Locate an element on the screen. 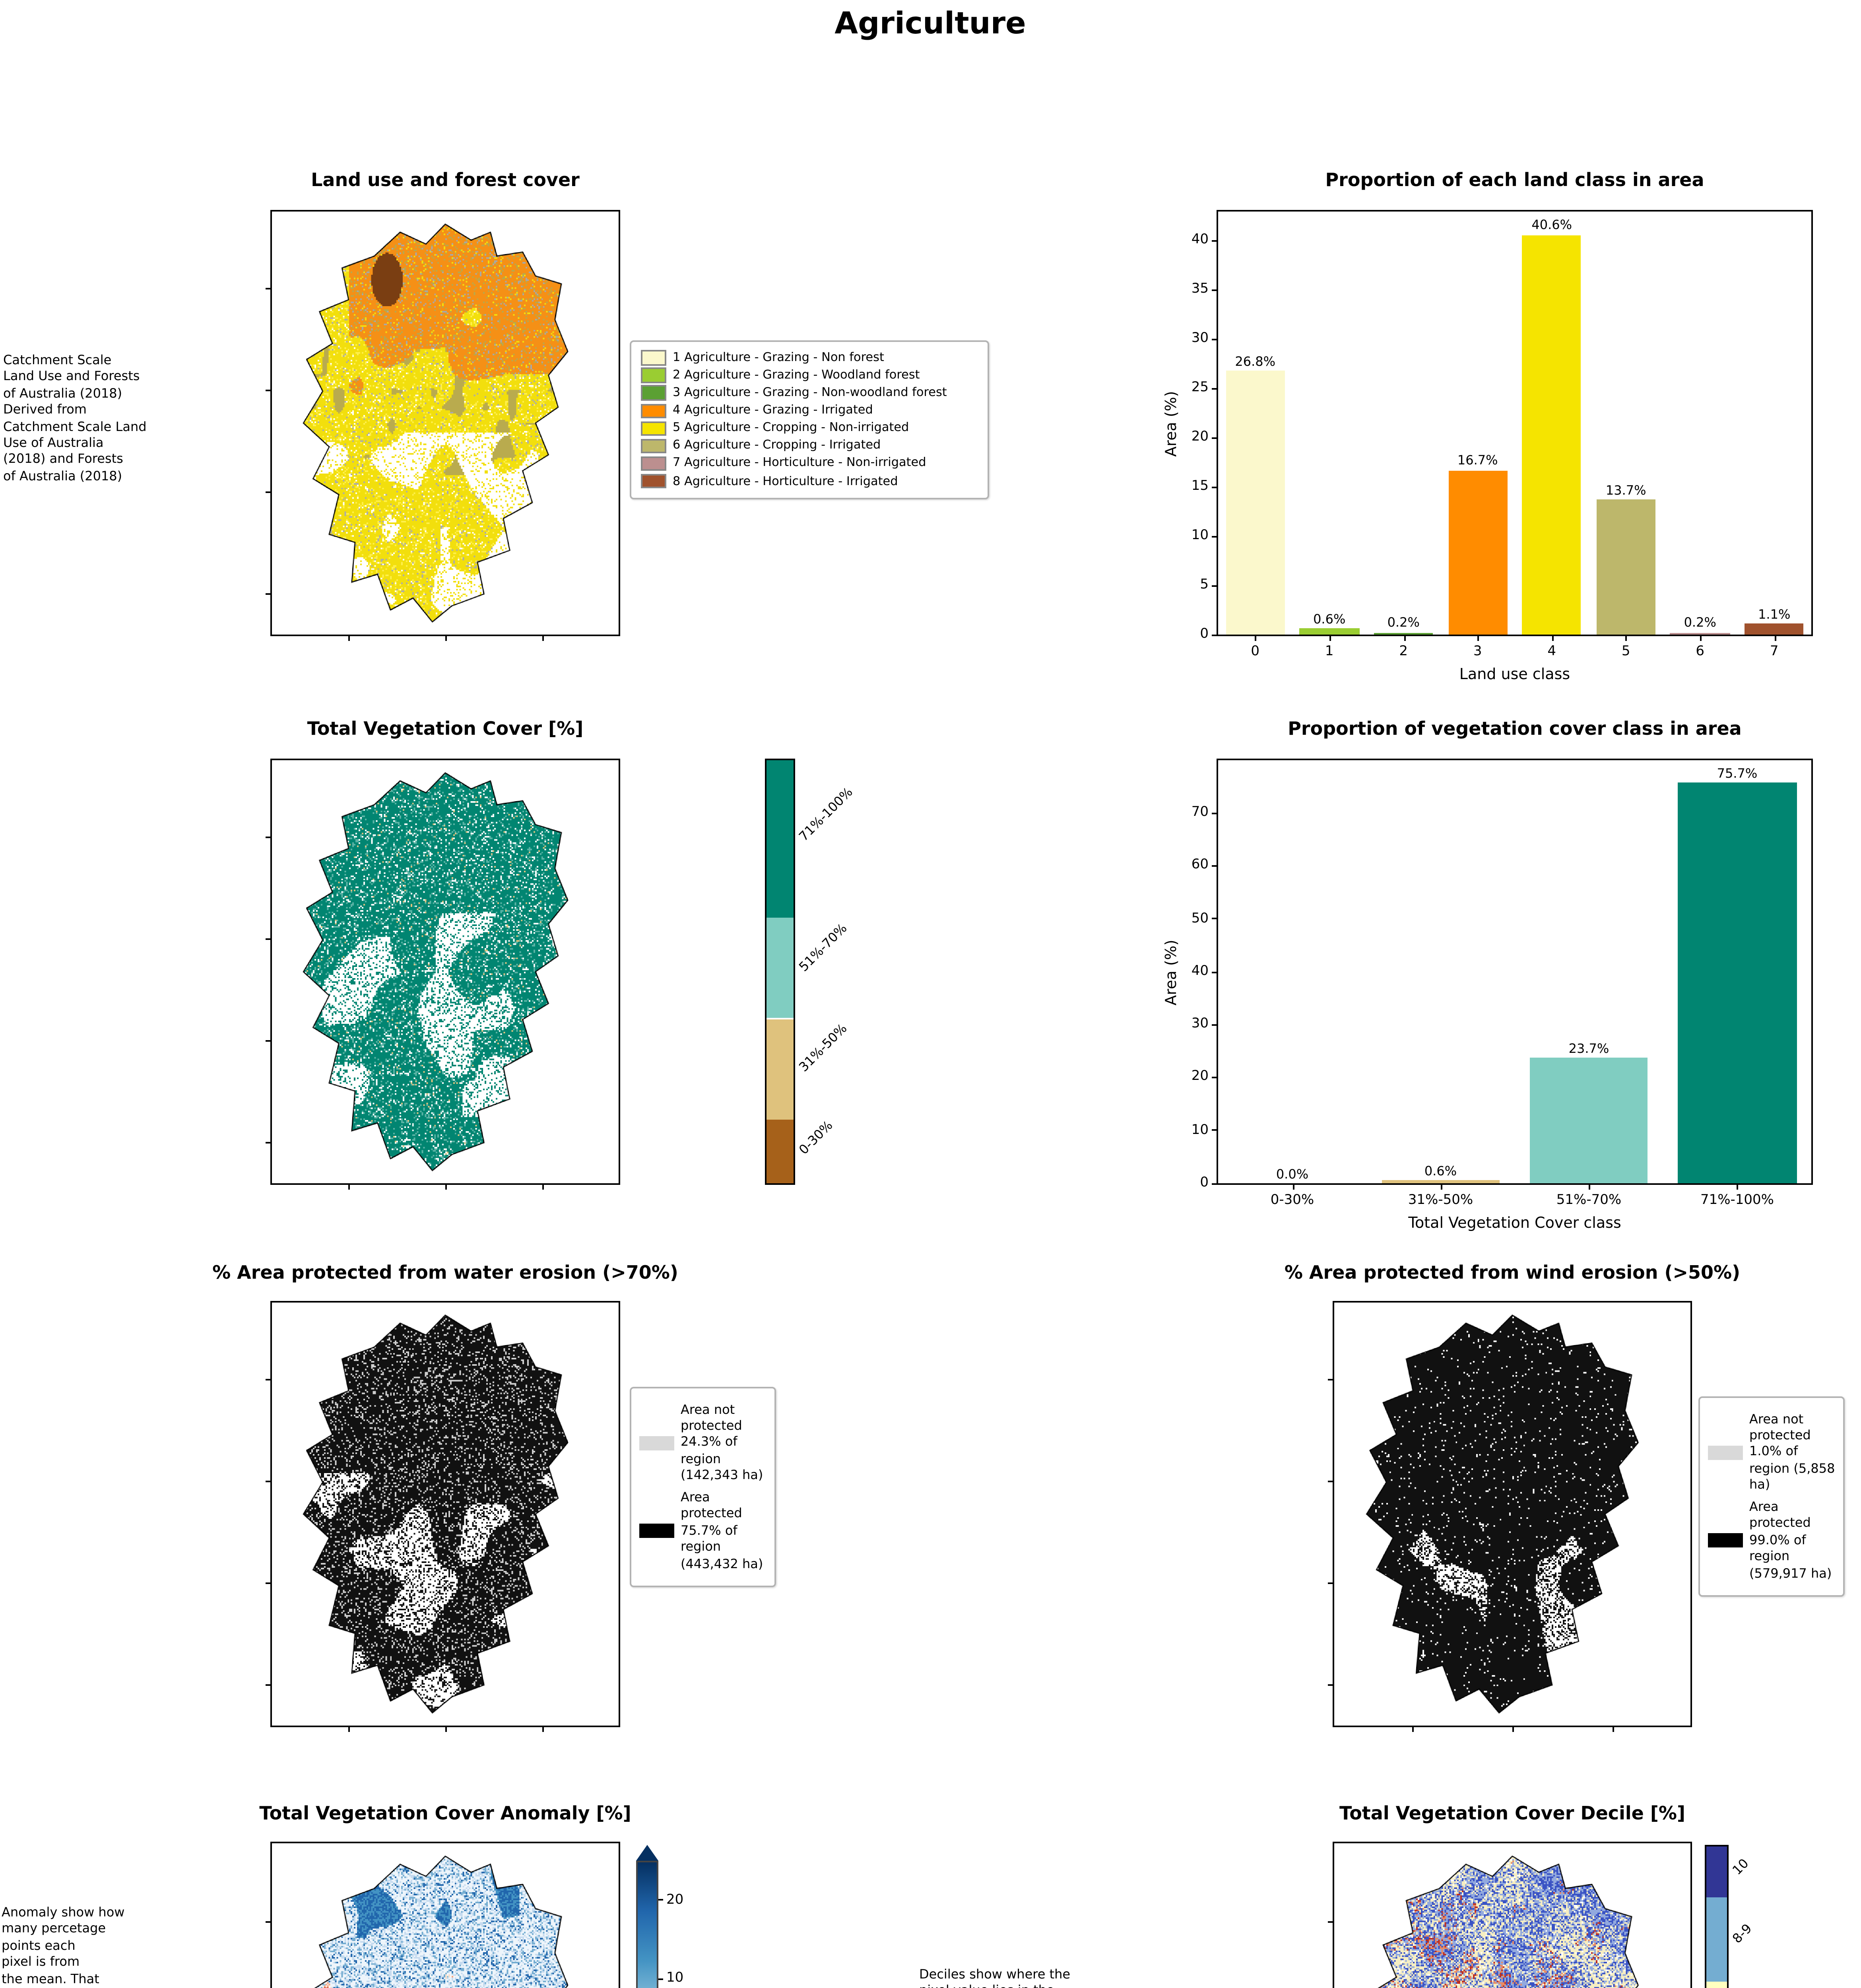 This screenshot has width=1861, height=1988. legend-item: 4 Agriculture - Grazing - Irrigated is located at coordinates (810, 410).